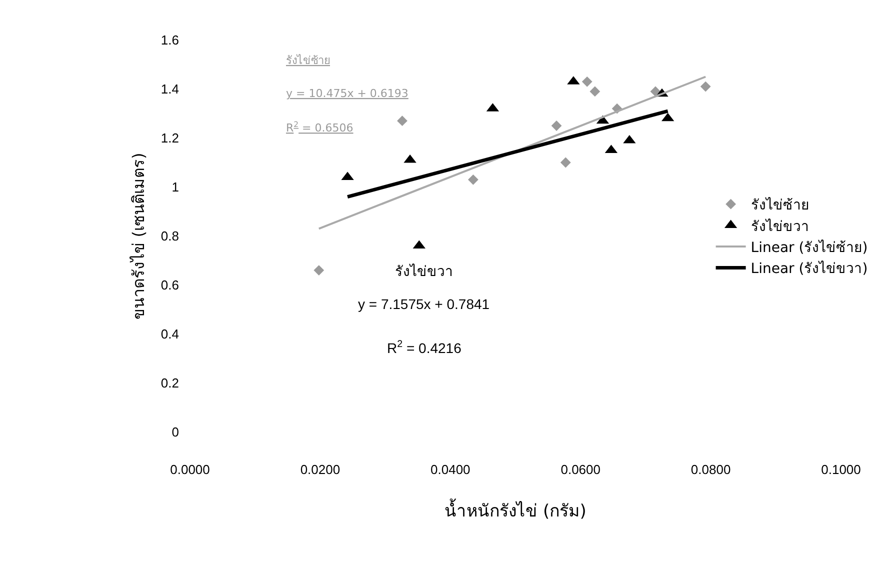 Image resolution: width=885 pixels, height=587 pixels. I want to click on x-tick-label: 0.0600, so click(580, 469).